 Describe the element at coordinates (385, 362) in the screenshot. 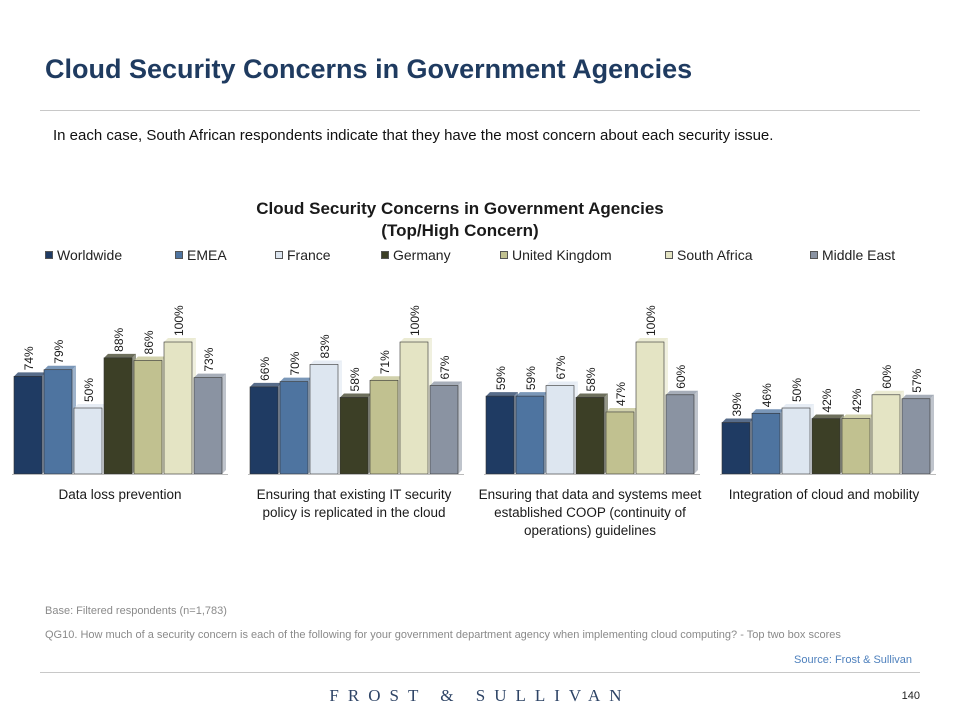

I see `bar-value-label: 71%` at that location.